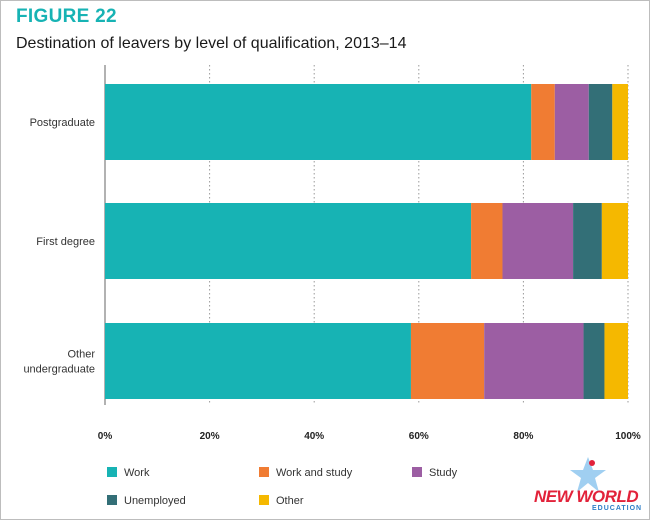  I want to click on category-label-2-line-0: Other, so click(81, 355).